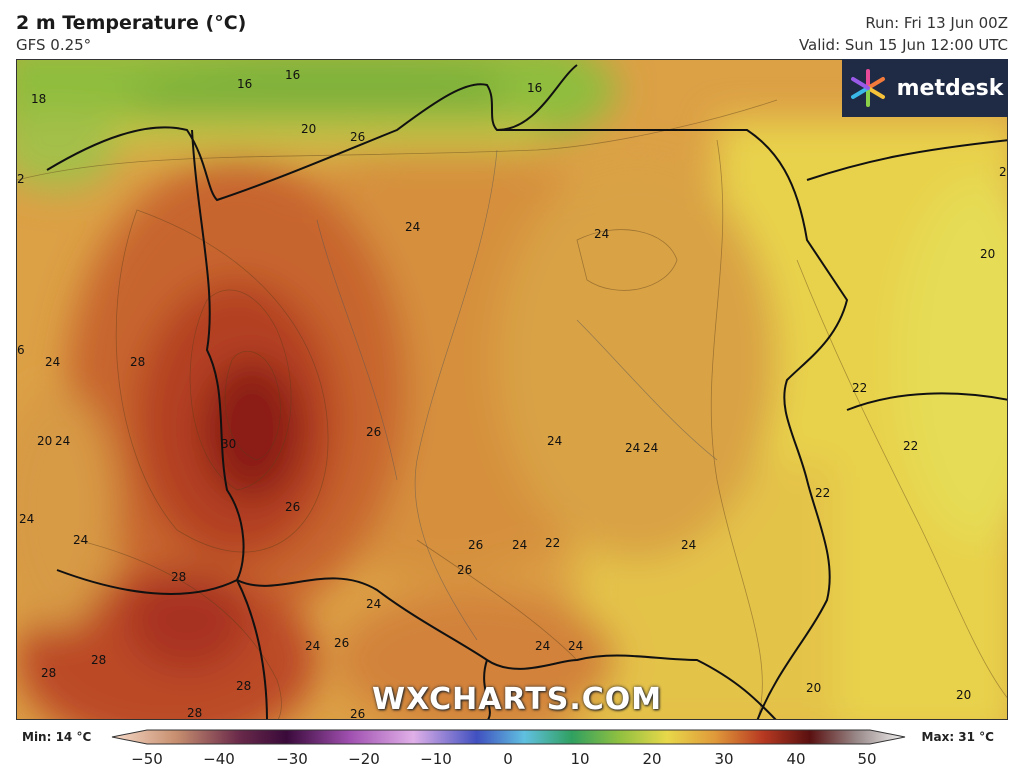 This screenshot has height=784, width=1024. Describe the element at coordinates (228, 444) in the screenshot. I see `temp-label: 30` at that location.